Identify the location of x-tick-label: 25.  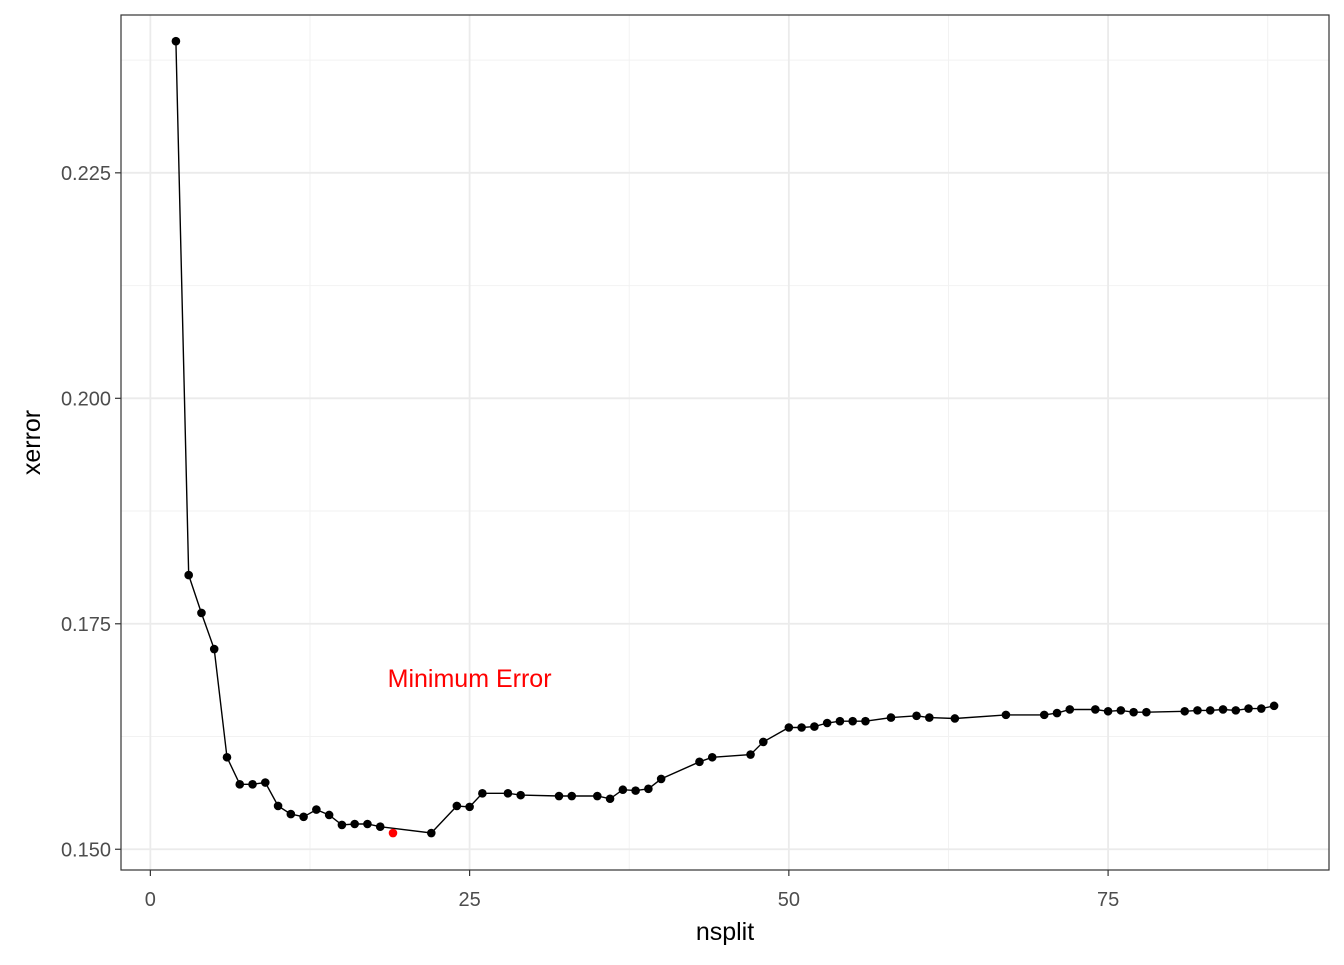
(469, 900).